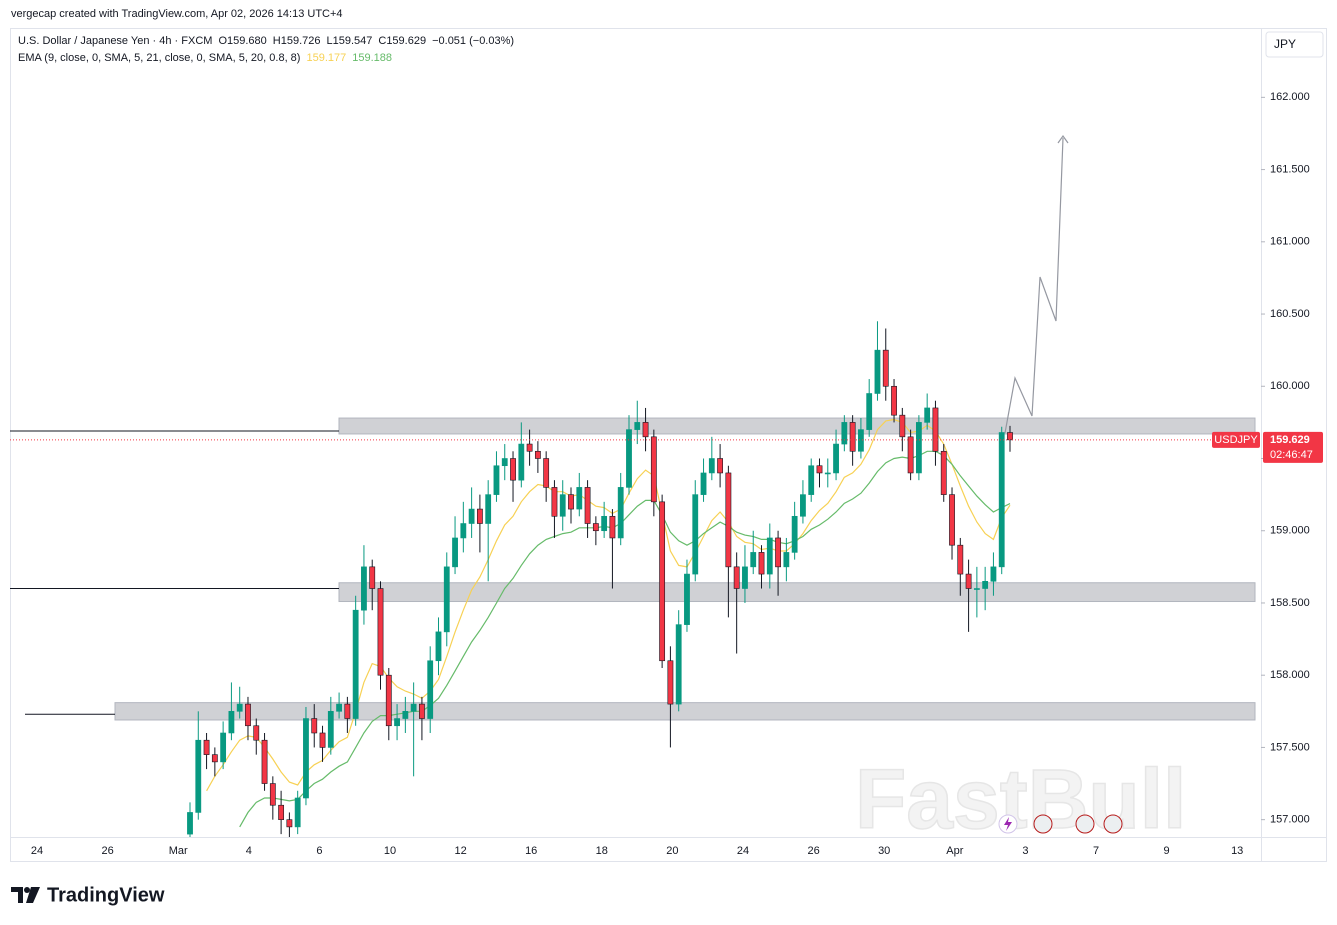 This screenshot has width=1337, height=925. What do you see at coordinates (1236, 440) in the screenshot?
I see `symbol-tag: USDJPY` at bounding box center [1236, 440].